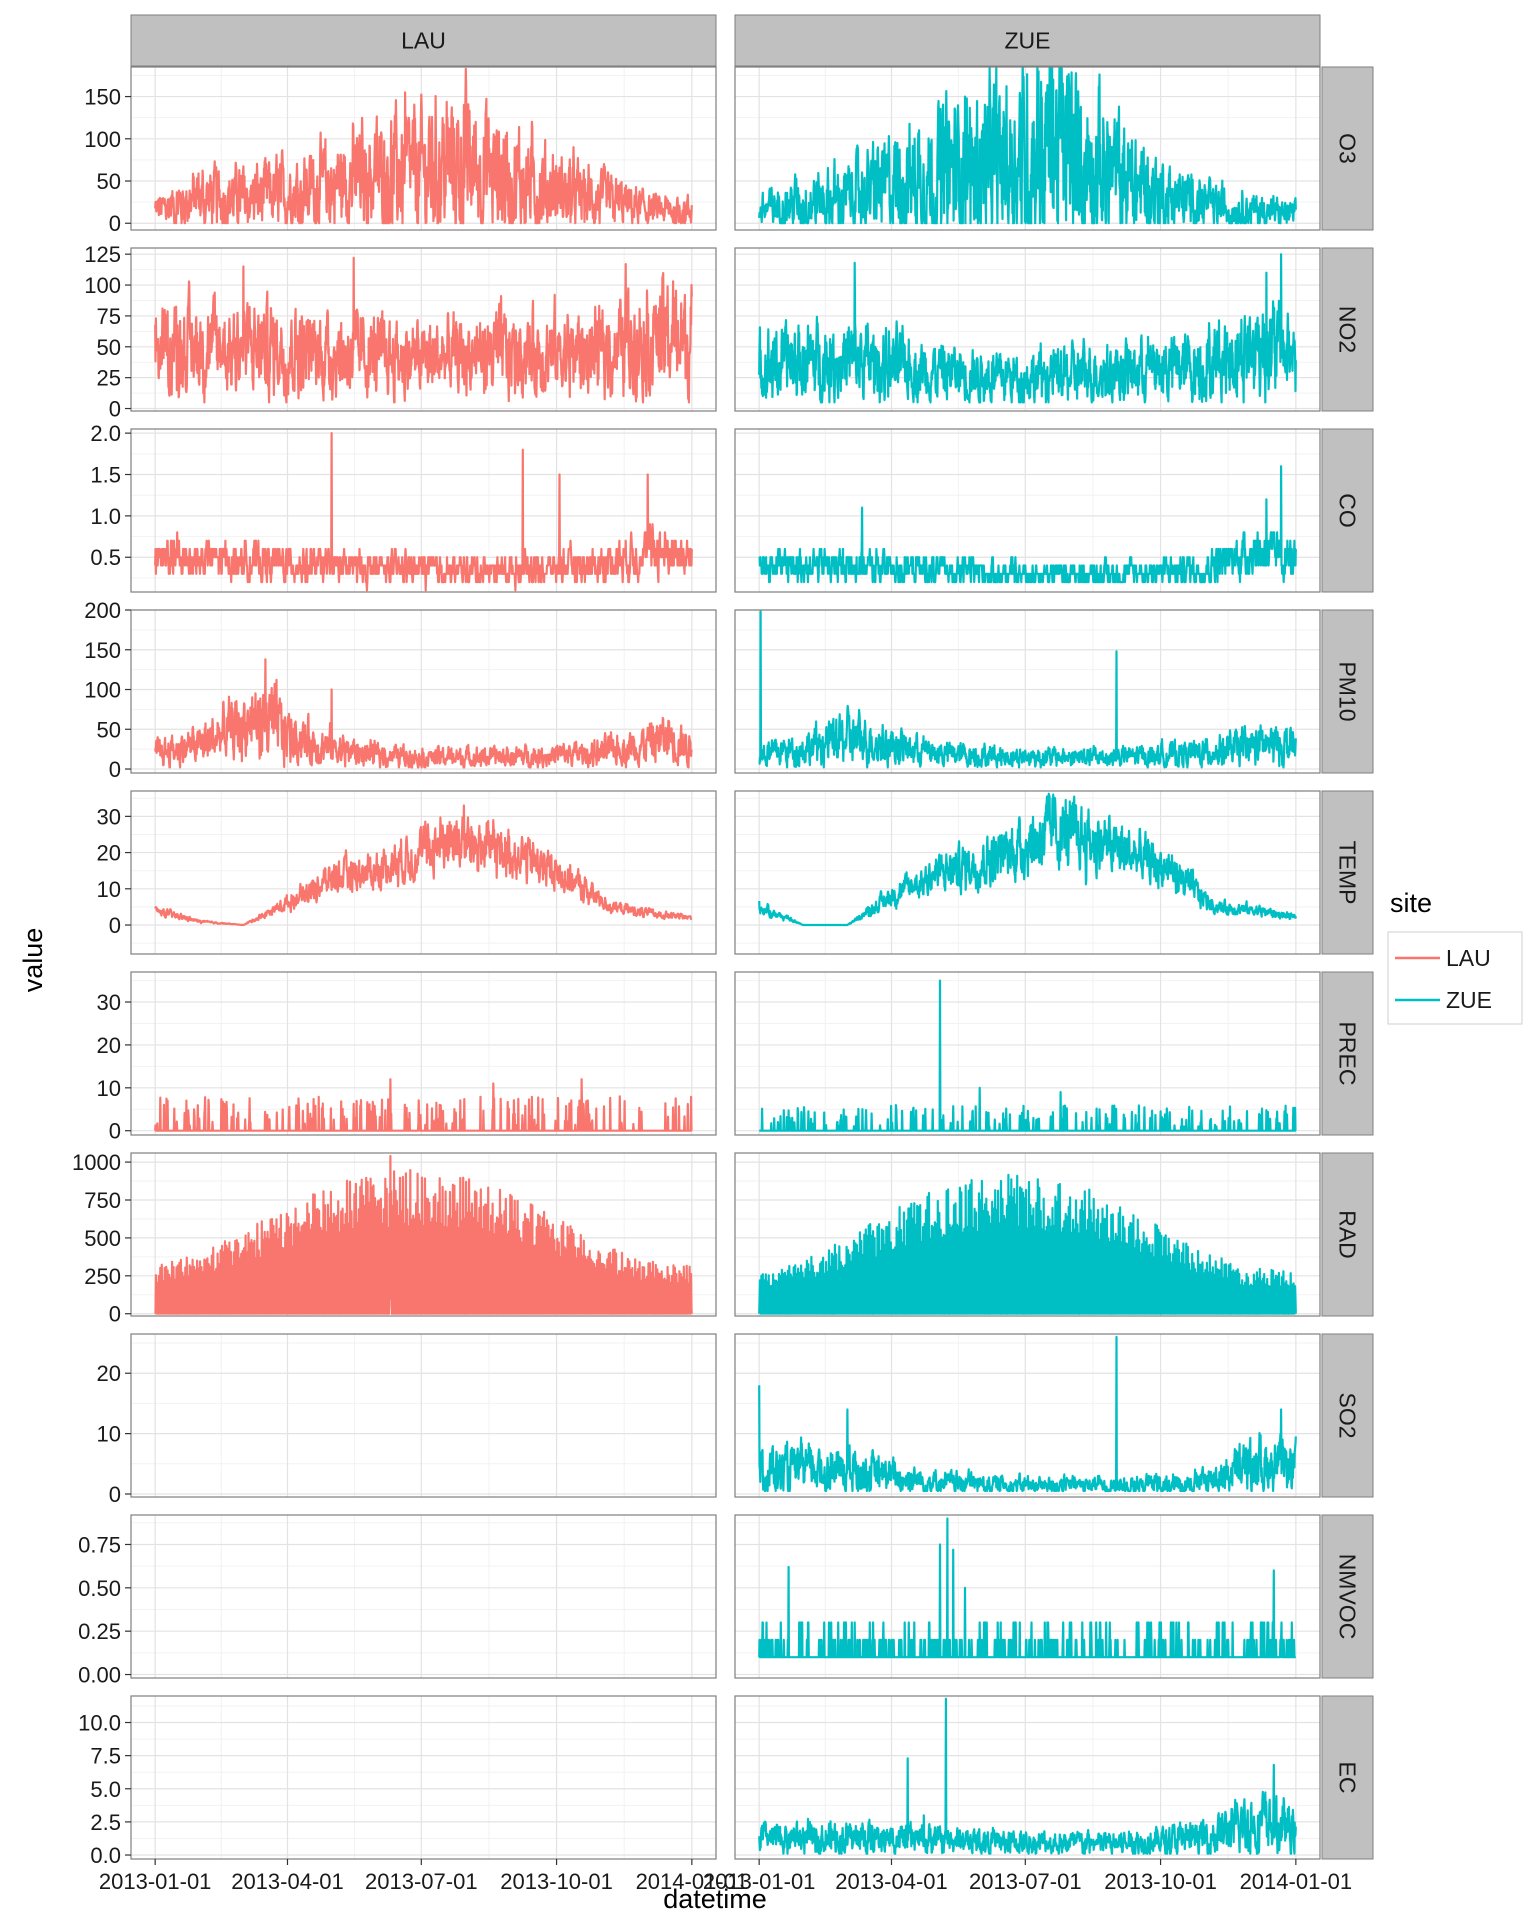 The height and width of the screenshot is (1920, 1536). What do you see at coordinates (1027, 524) in the screenshot?
I see `series-line-zue-co` at bounding box center [1027, 524].